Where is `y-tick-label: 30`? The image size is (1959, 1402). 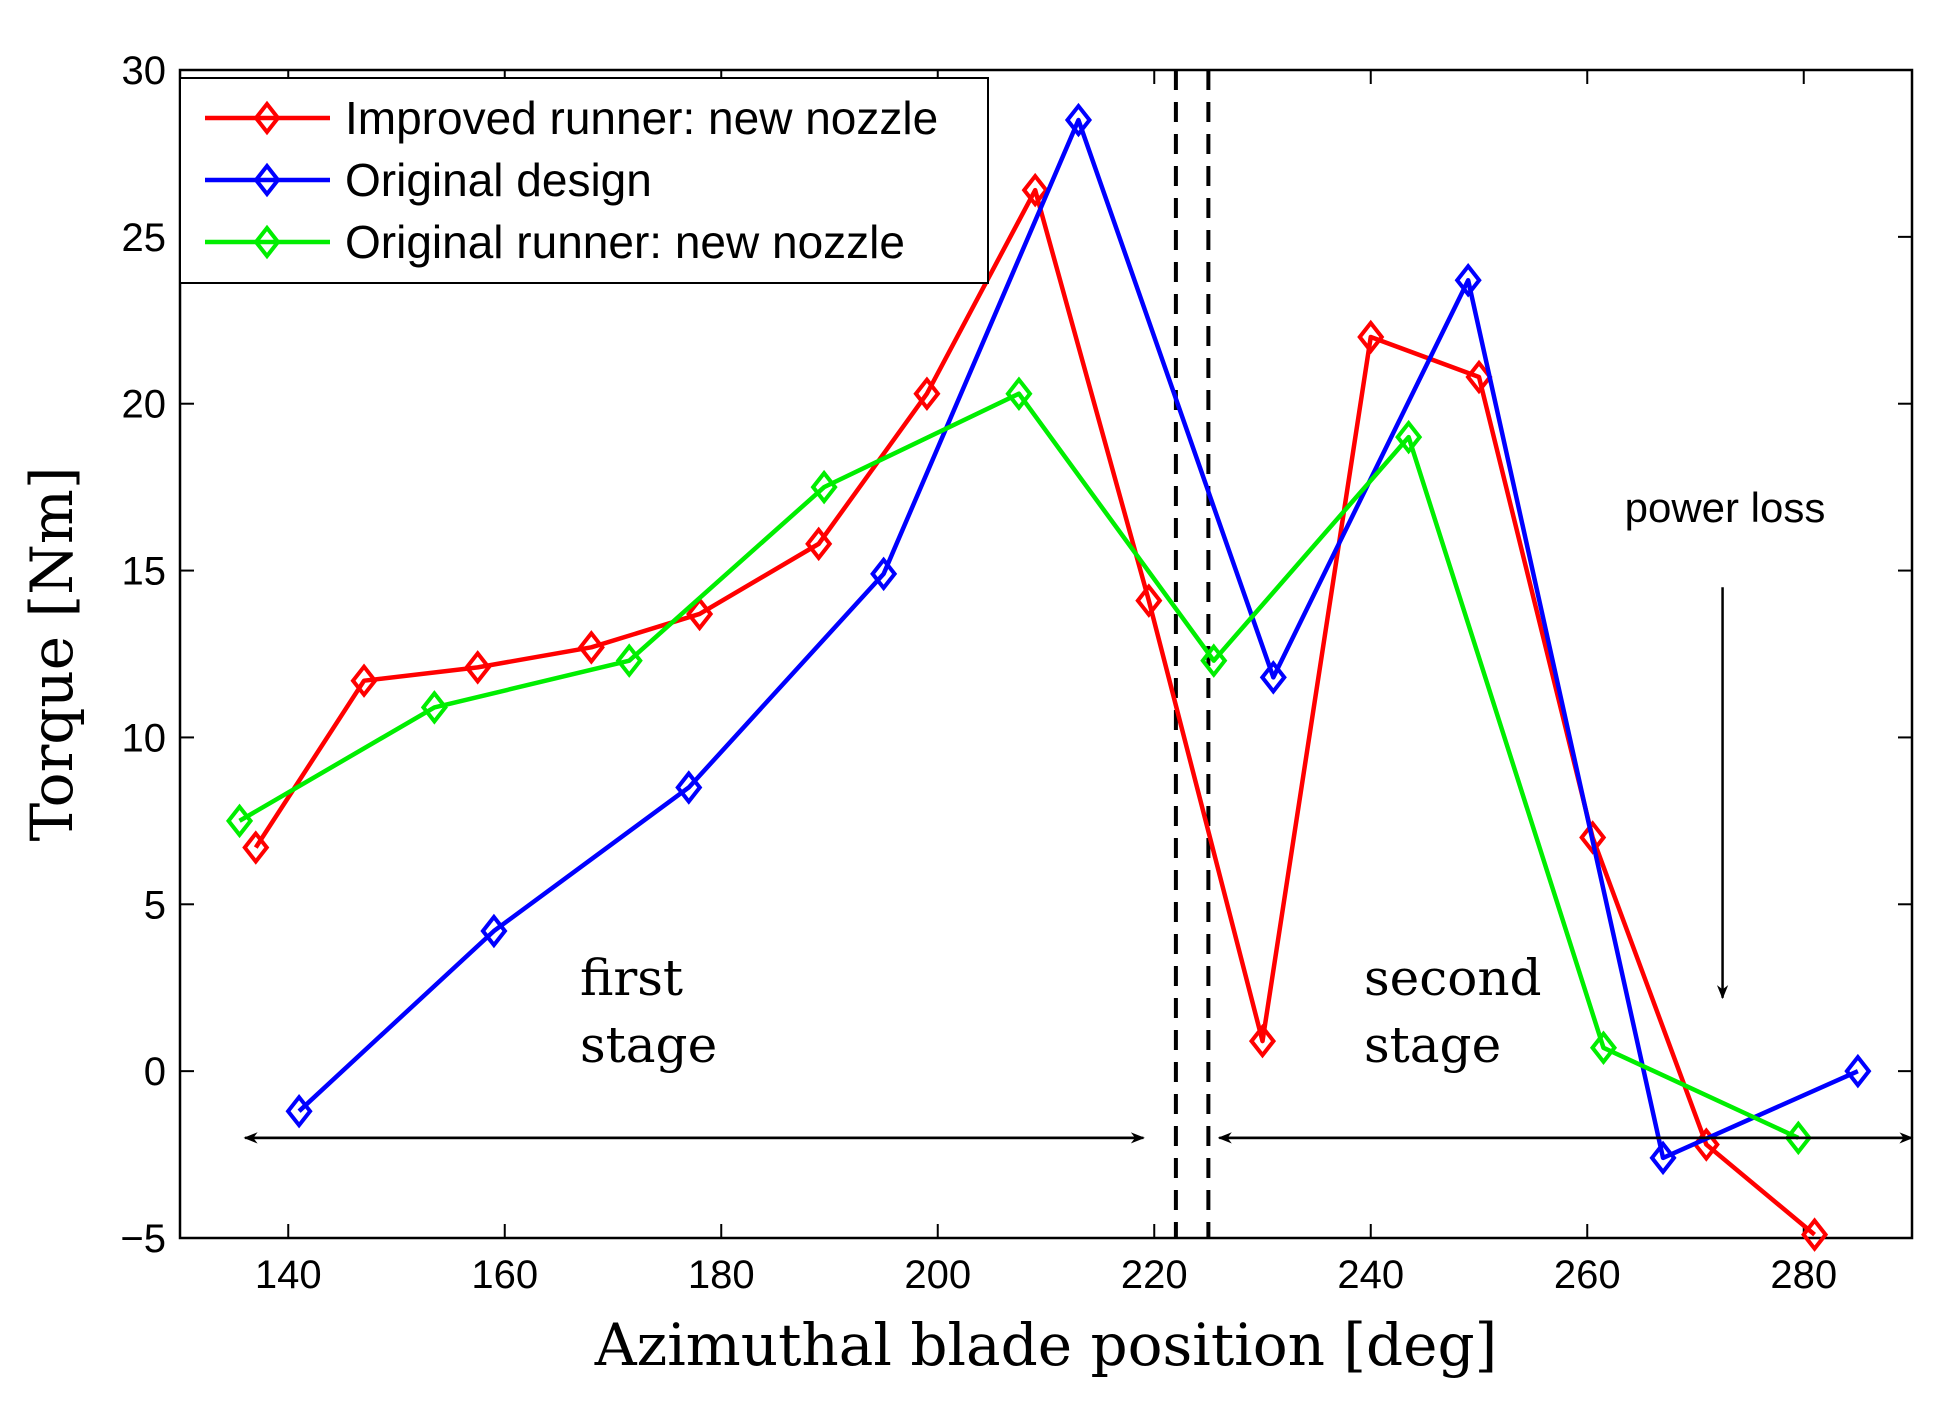
y-tick-label: 30 is located at coordinates (144, 71).